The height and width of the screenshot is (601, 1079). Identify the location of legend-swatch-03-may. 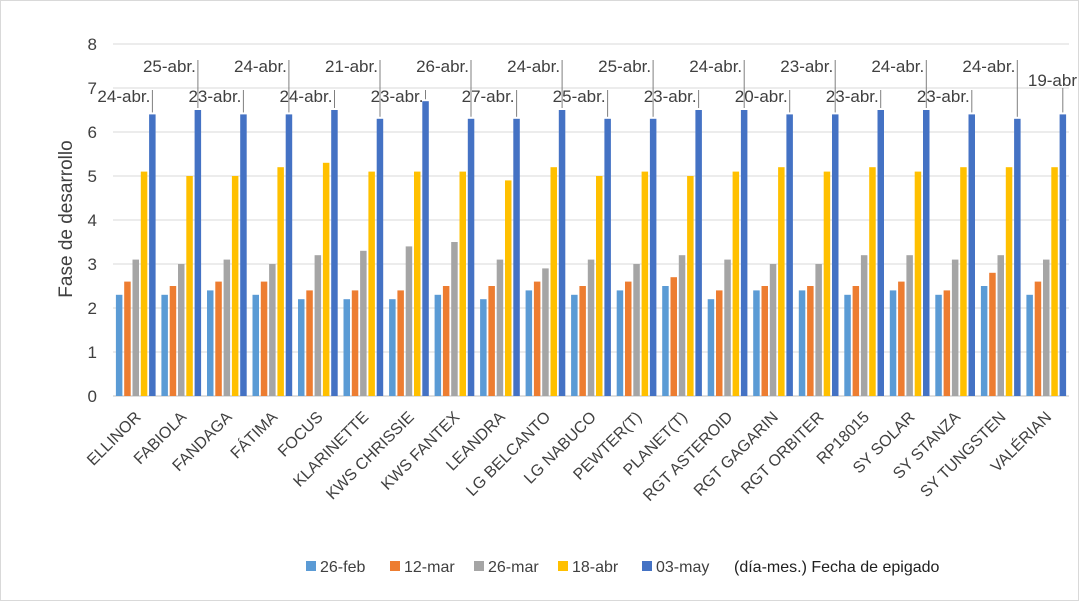
(647, 566).